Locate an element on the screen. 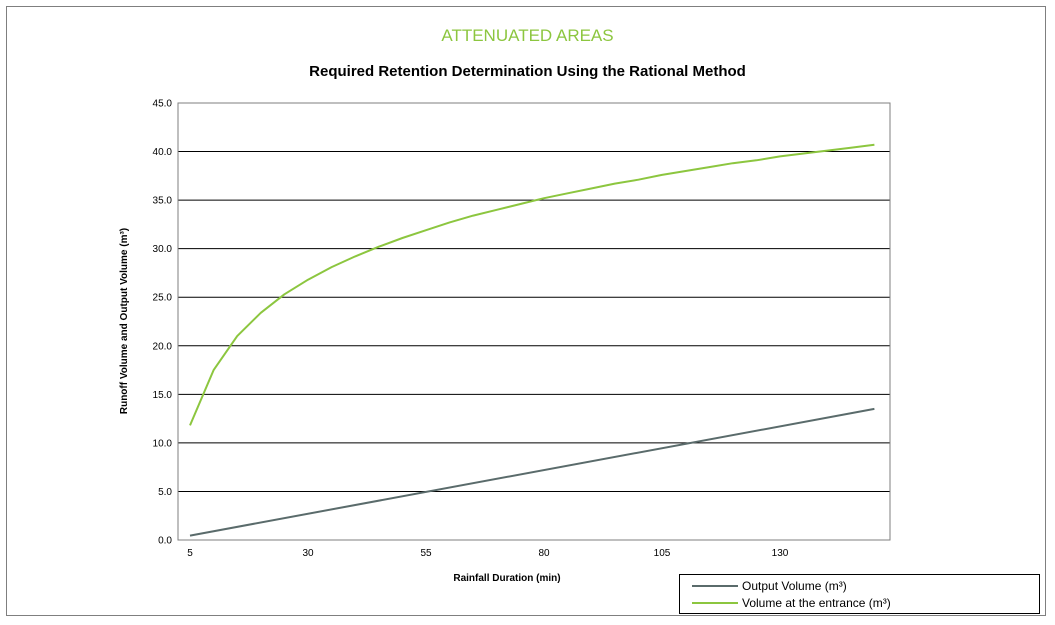 The image size is (1055, 625). y-tick-label: 25.0 is located at coordinates (163, 298).